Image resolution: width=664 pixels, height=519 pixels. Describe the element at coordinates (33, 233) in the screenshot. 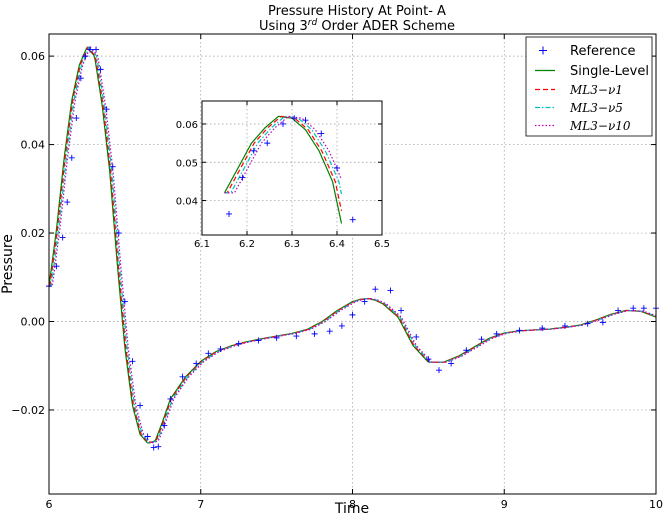

I see `main-ytick-label-2: 0.02` at that location.